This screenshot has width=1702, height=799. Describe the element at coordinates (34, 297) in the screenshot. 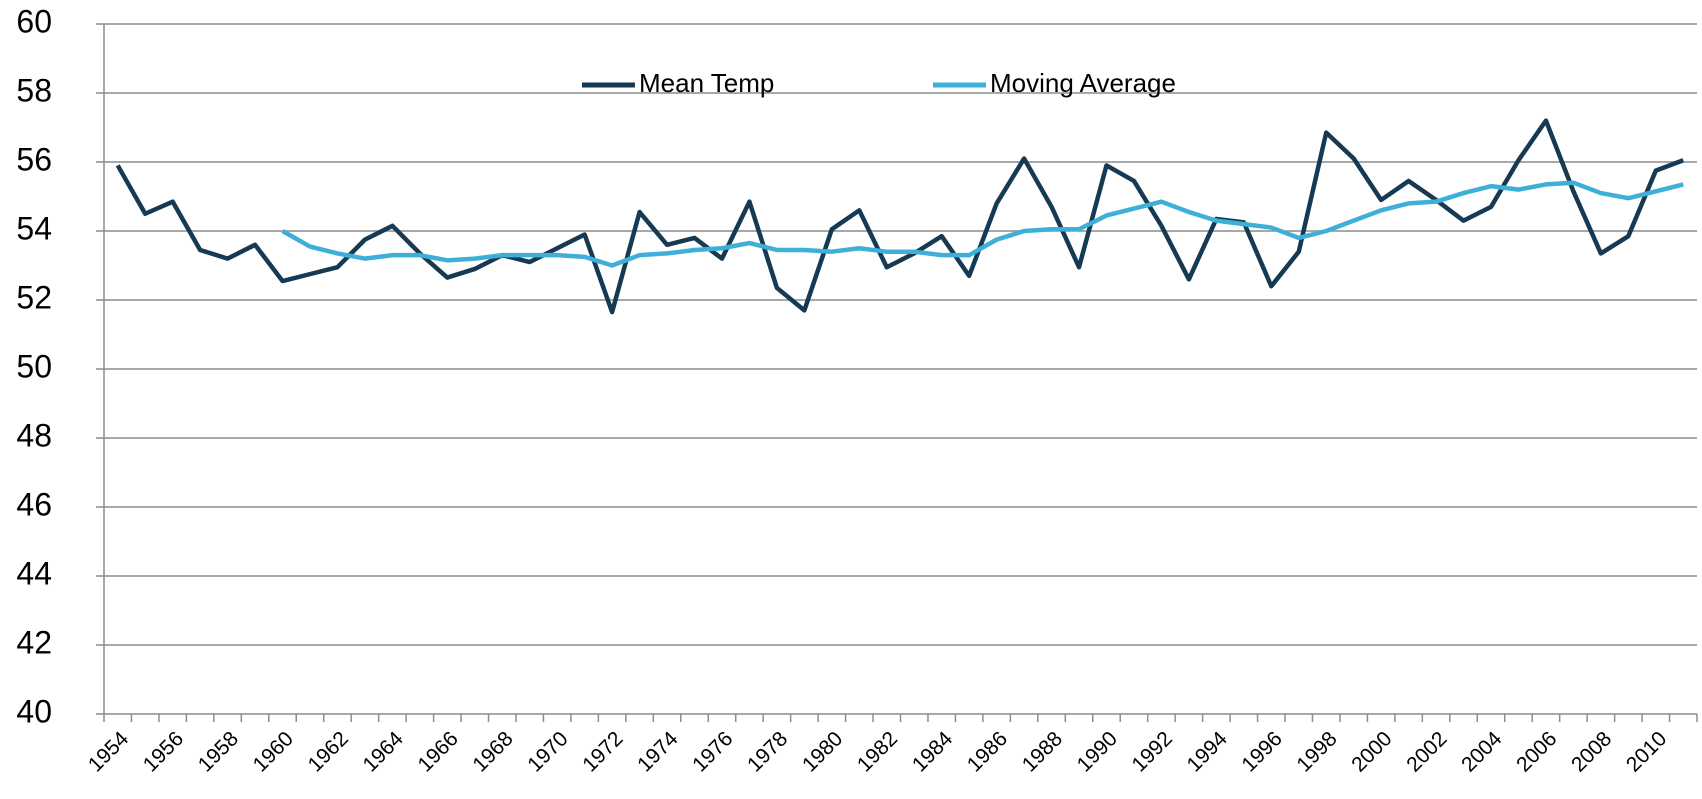

I see `y-tick-label: 52` at that location.